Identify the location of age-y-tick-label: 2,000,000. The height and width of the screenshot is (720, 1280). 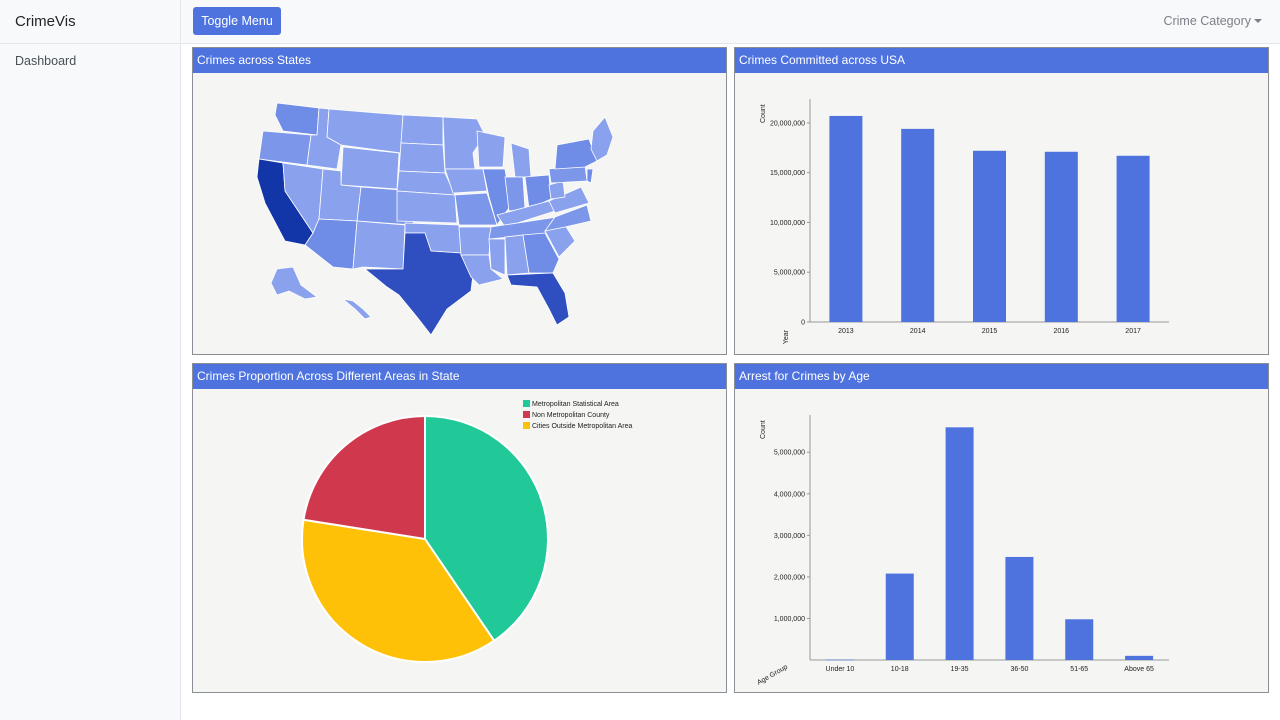
(789, 577).